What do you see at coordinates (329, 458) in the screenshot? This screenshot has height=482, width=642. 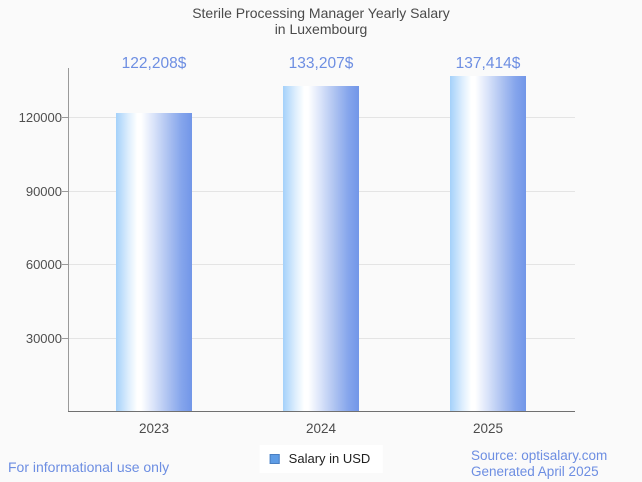 I see `legend-label: Salary in USD` at bounding box center [329, 458].